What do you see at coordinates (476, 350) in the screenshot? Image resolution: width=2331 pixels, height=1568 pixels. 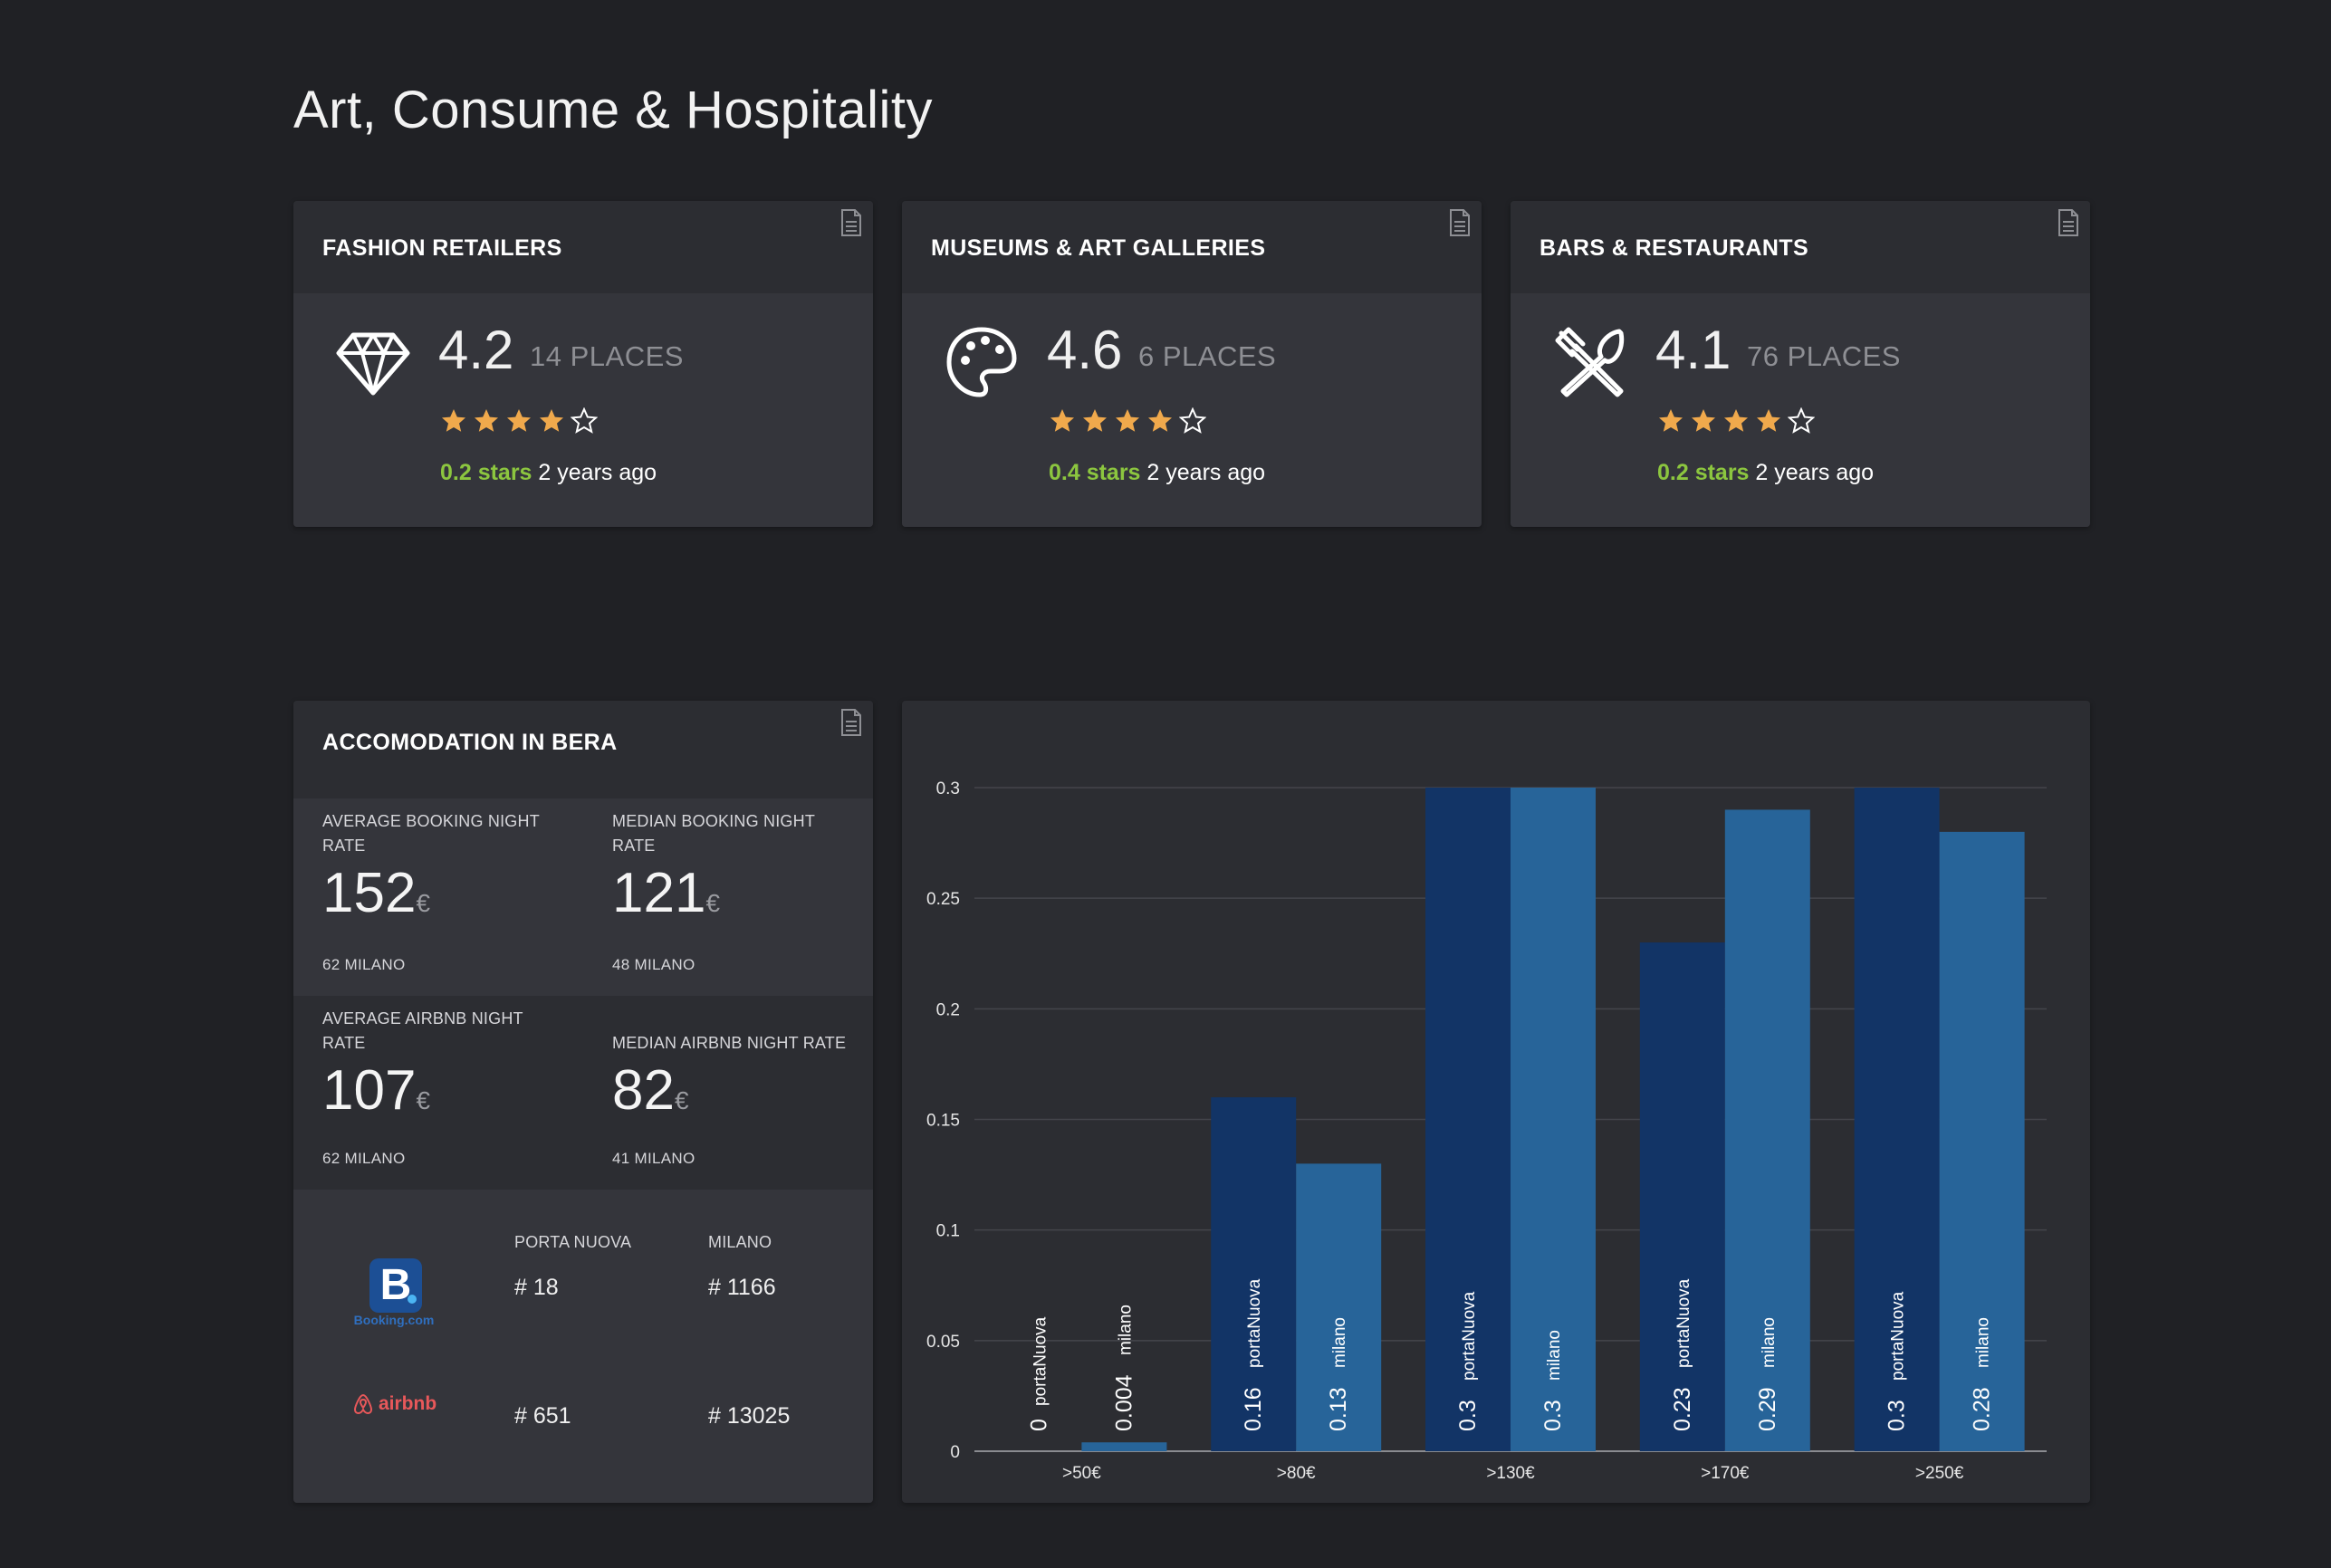 I see `rating-value: 4.2` at bounding box center [476, 350].